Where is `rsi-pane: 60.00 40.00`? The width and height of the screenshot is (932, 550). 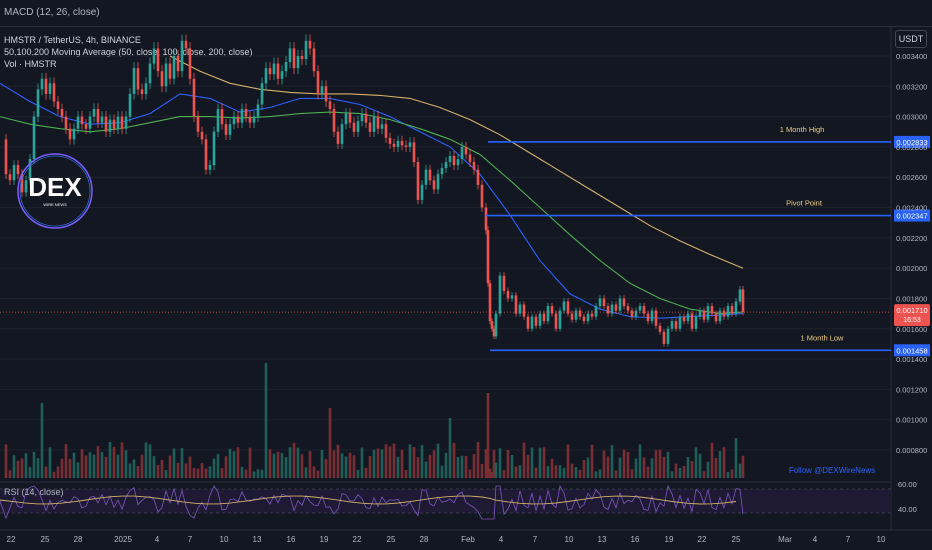 rsi-pane: 60.00 40.00 is located at coordinates (458, 500).